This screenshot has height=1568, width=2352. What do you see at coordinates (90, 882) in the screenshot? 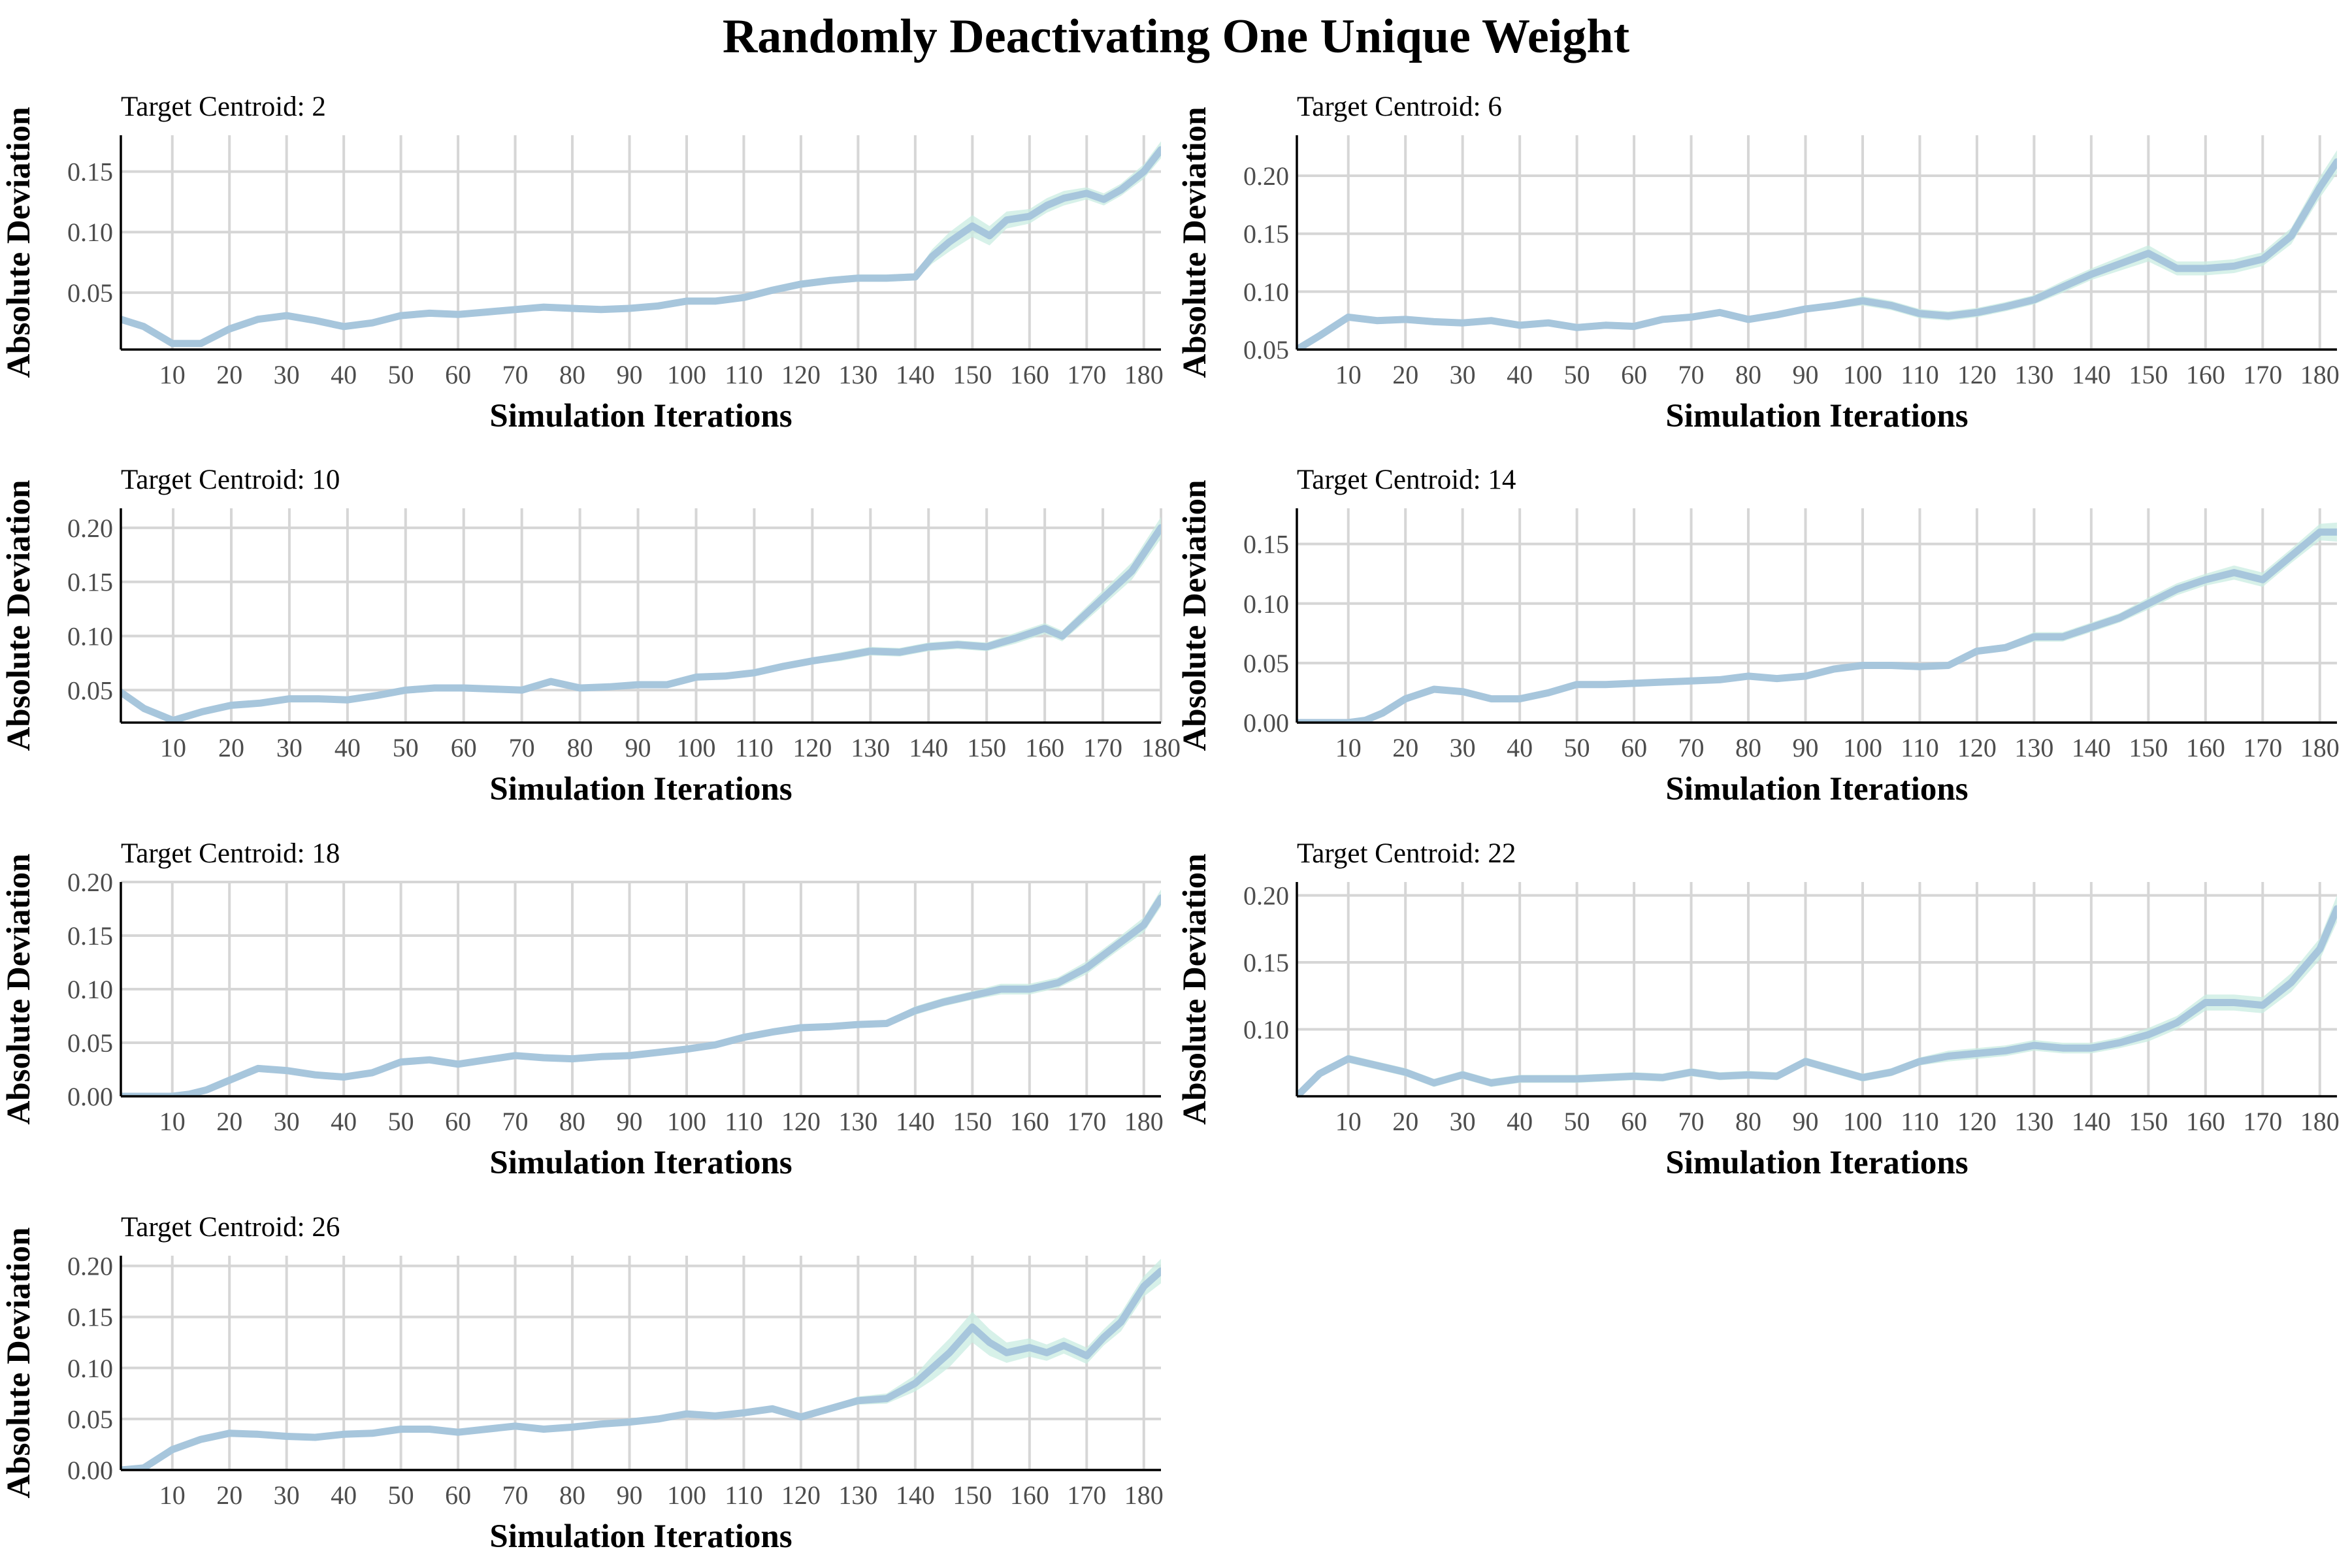
I see `y-tick-label: 0.20` at bounding box center [90, 882].